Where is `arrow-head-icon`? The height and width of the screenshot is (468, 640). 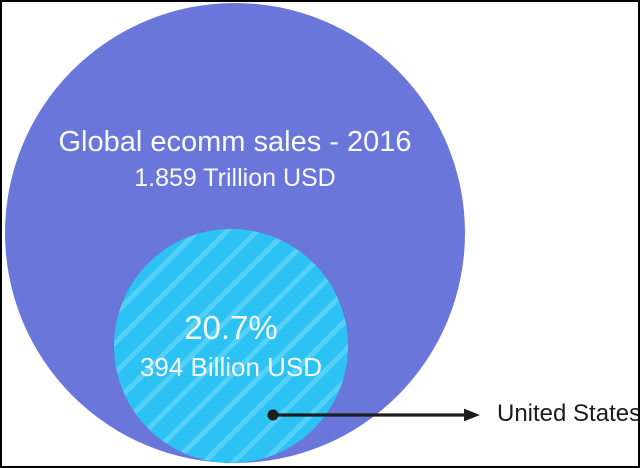 arrow-head-icon is located at coordinates (472, 415).